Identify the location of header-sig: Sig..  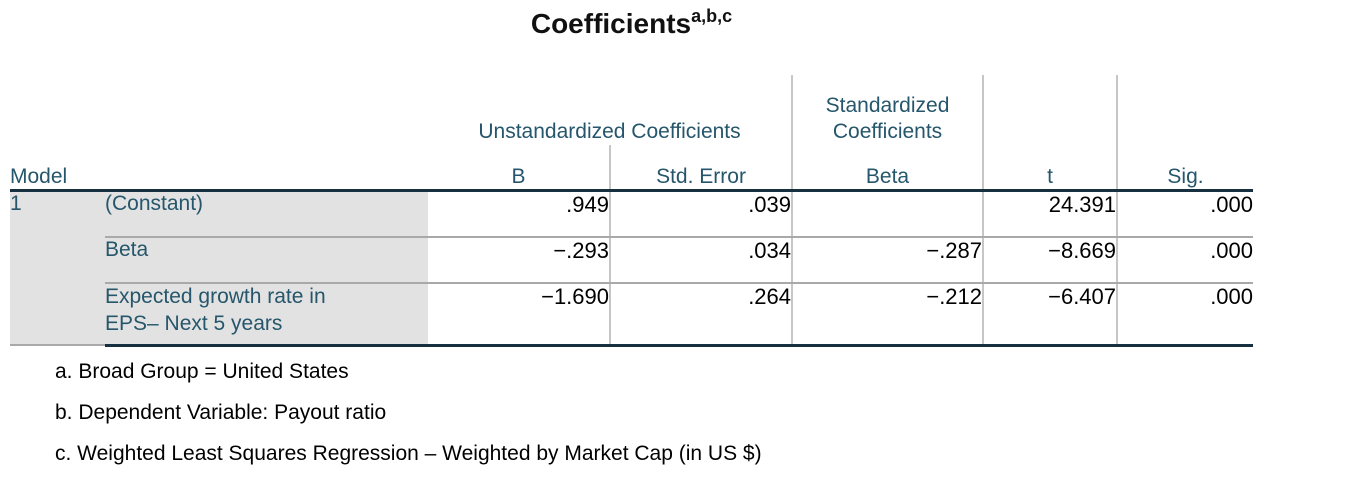
(1185, 133).